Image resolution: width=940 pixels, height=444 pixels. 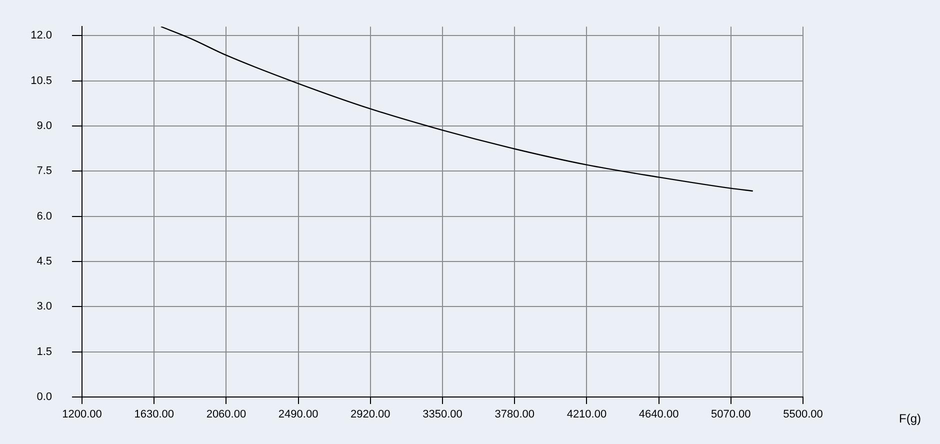 I want to click on y-tick-label: 1.5, so click(x=44, y=352).